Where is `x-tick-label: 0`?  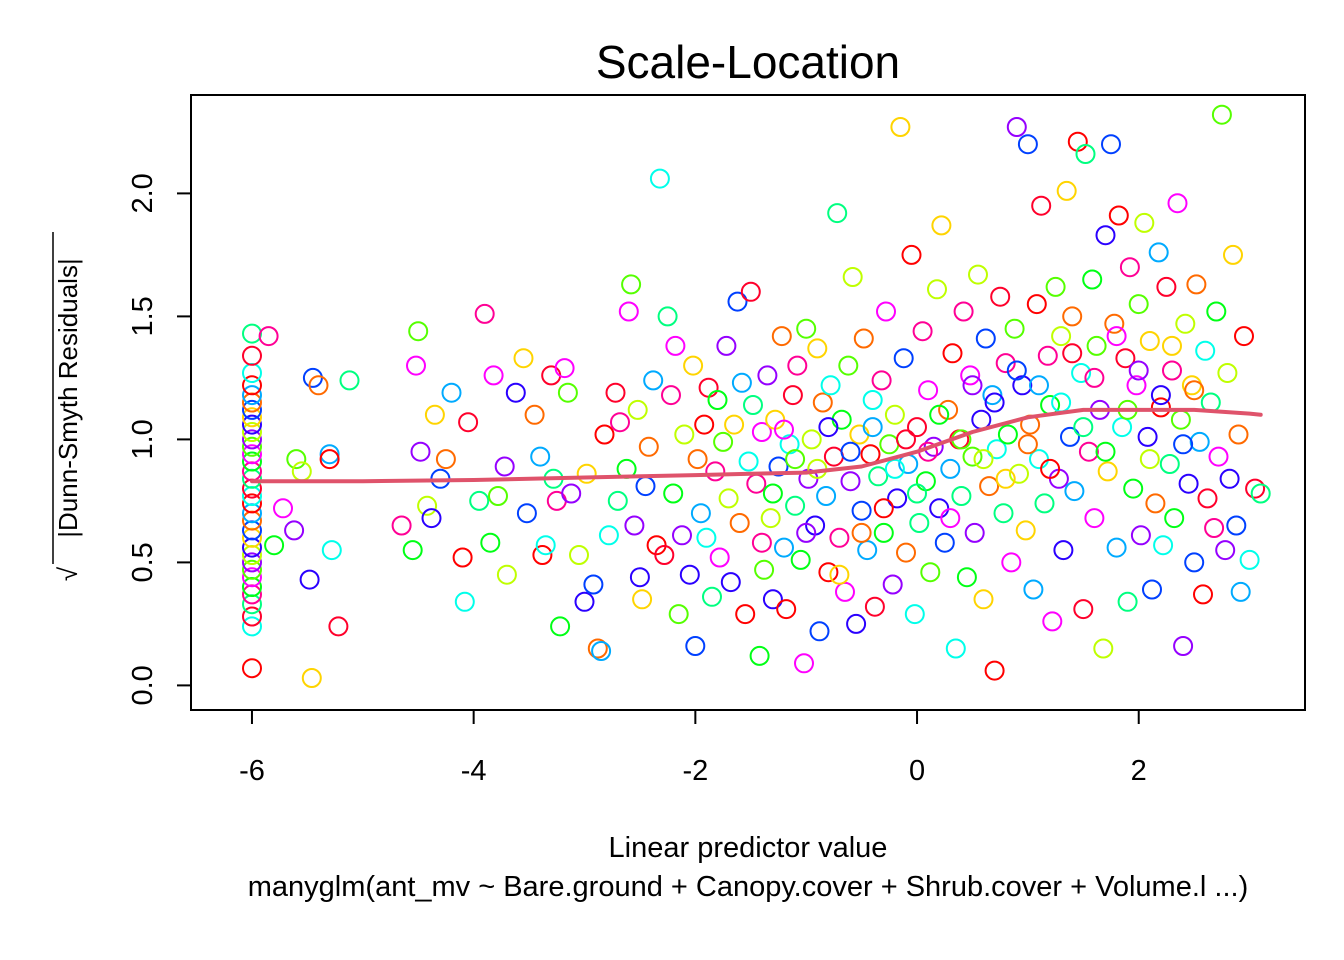
x-tick-label: 0 is located at coordinates (917, 771).